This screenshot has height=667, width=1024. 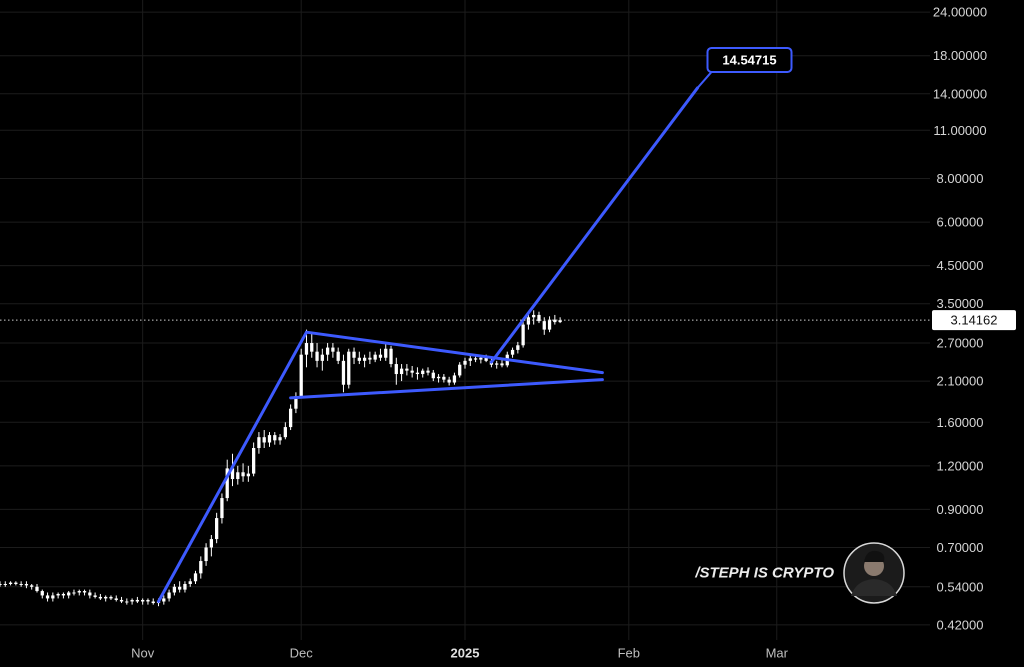 I want to click on y-tick-label: 1.20000, so click(x=960, y=465).